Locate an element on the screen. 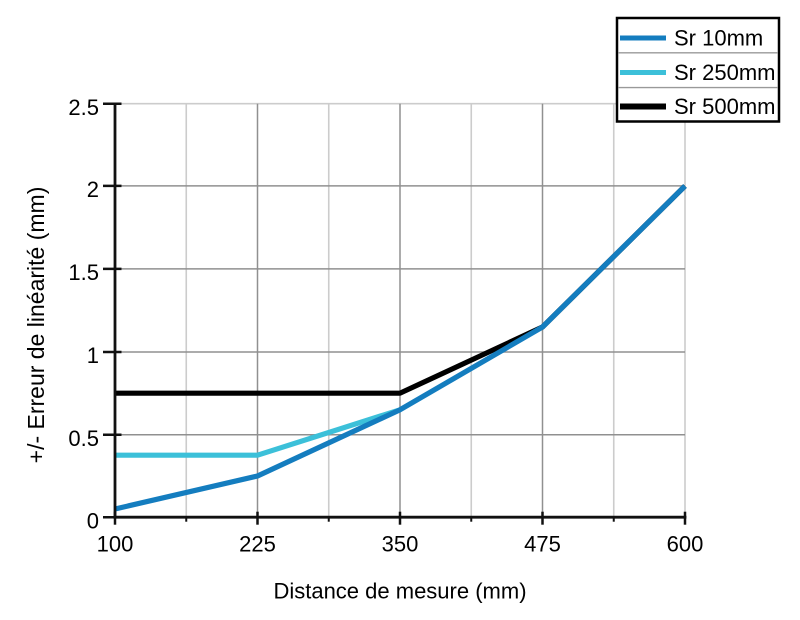 The width and height of the screenshot is (800, 620). svg-text: 0.5 is located at coordinates (83, 438).